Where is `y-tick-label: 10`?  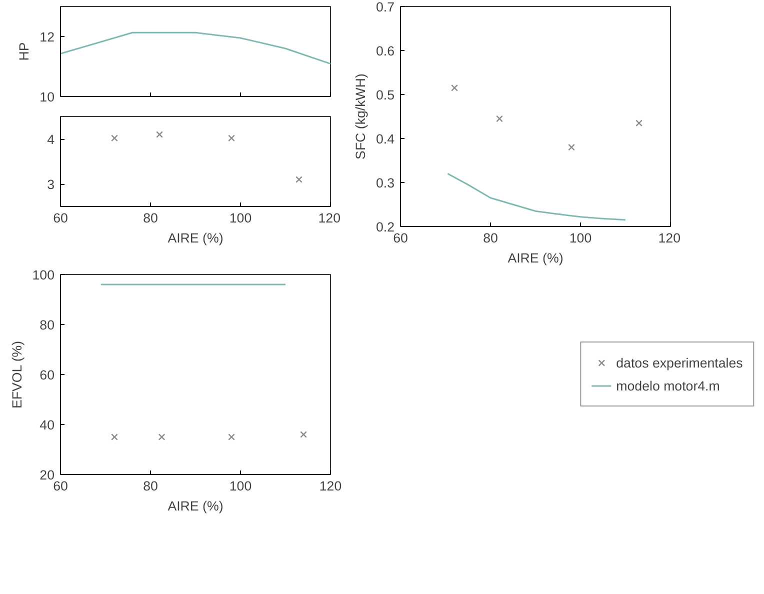
y-tick-label: 10 is located at coordinates (47, 97).